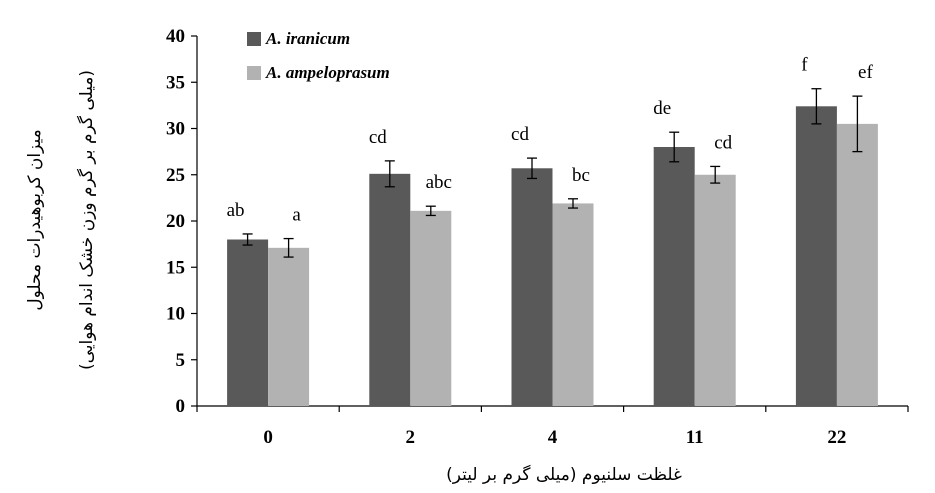  What do you see at coordinates (175, 221) in the screenshot?
I see `y-tick-label: 20` at bounding box center [175, 221].